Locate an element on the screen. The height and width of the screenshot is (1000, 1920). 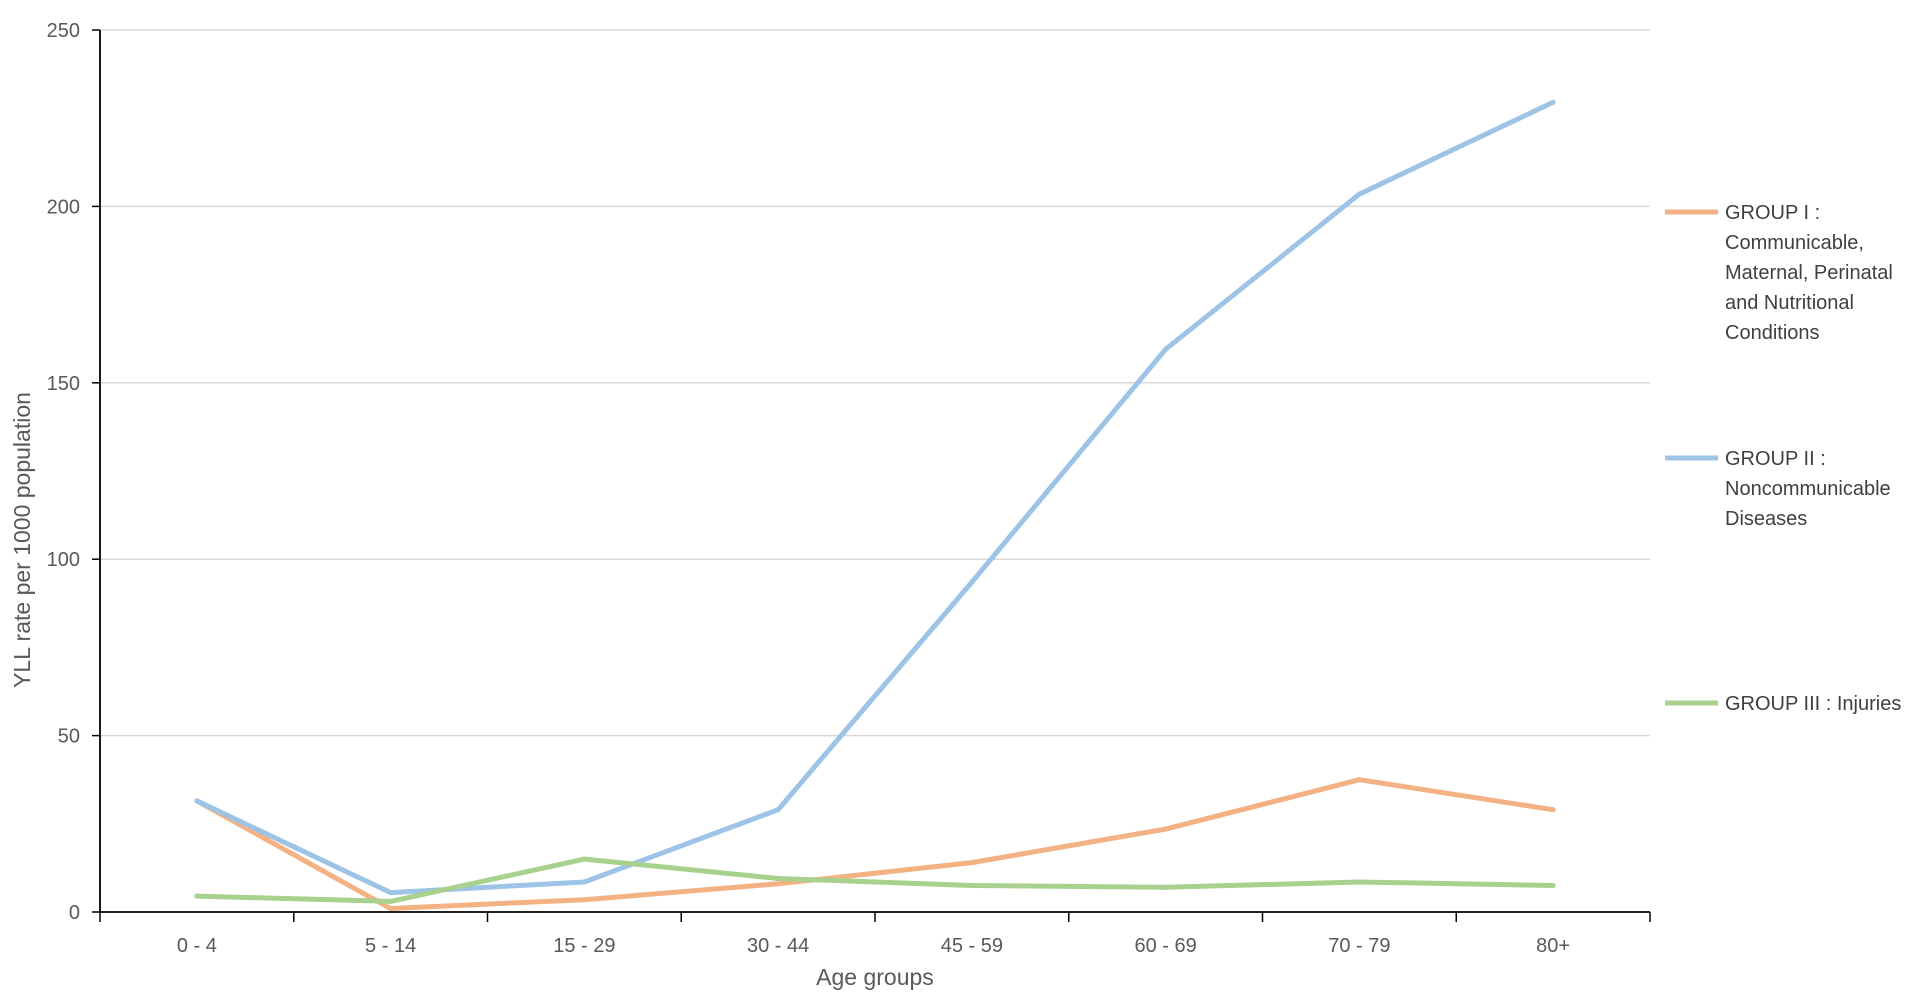
legend-item-2: GROUP II : Noncommunicable Diseases is located at coordinates (1778, 489).